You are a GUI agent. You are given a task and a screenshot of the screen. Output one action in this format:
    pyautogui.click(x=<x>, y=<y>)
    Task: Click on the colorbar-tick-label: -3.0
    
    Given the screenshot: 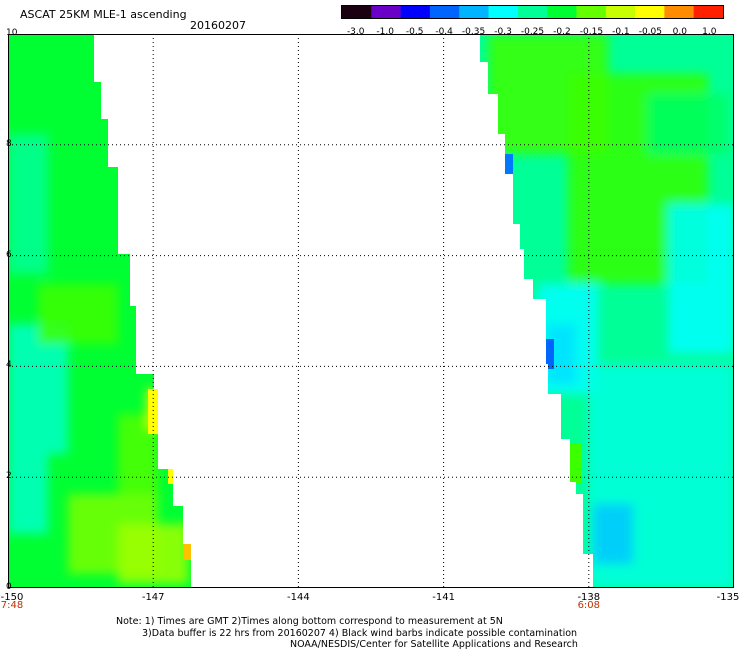 What is the action you would take?
    pyautogui.click(x=355, y=32)
    